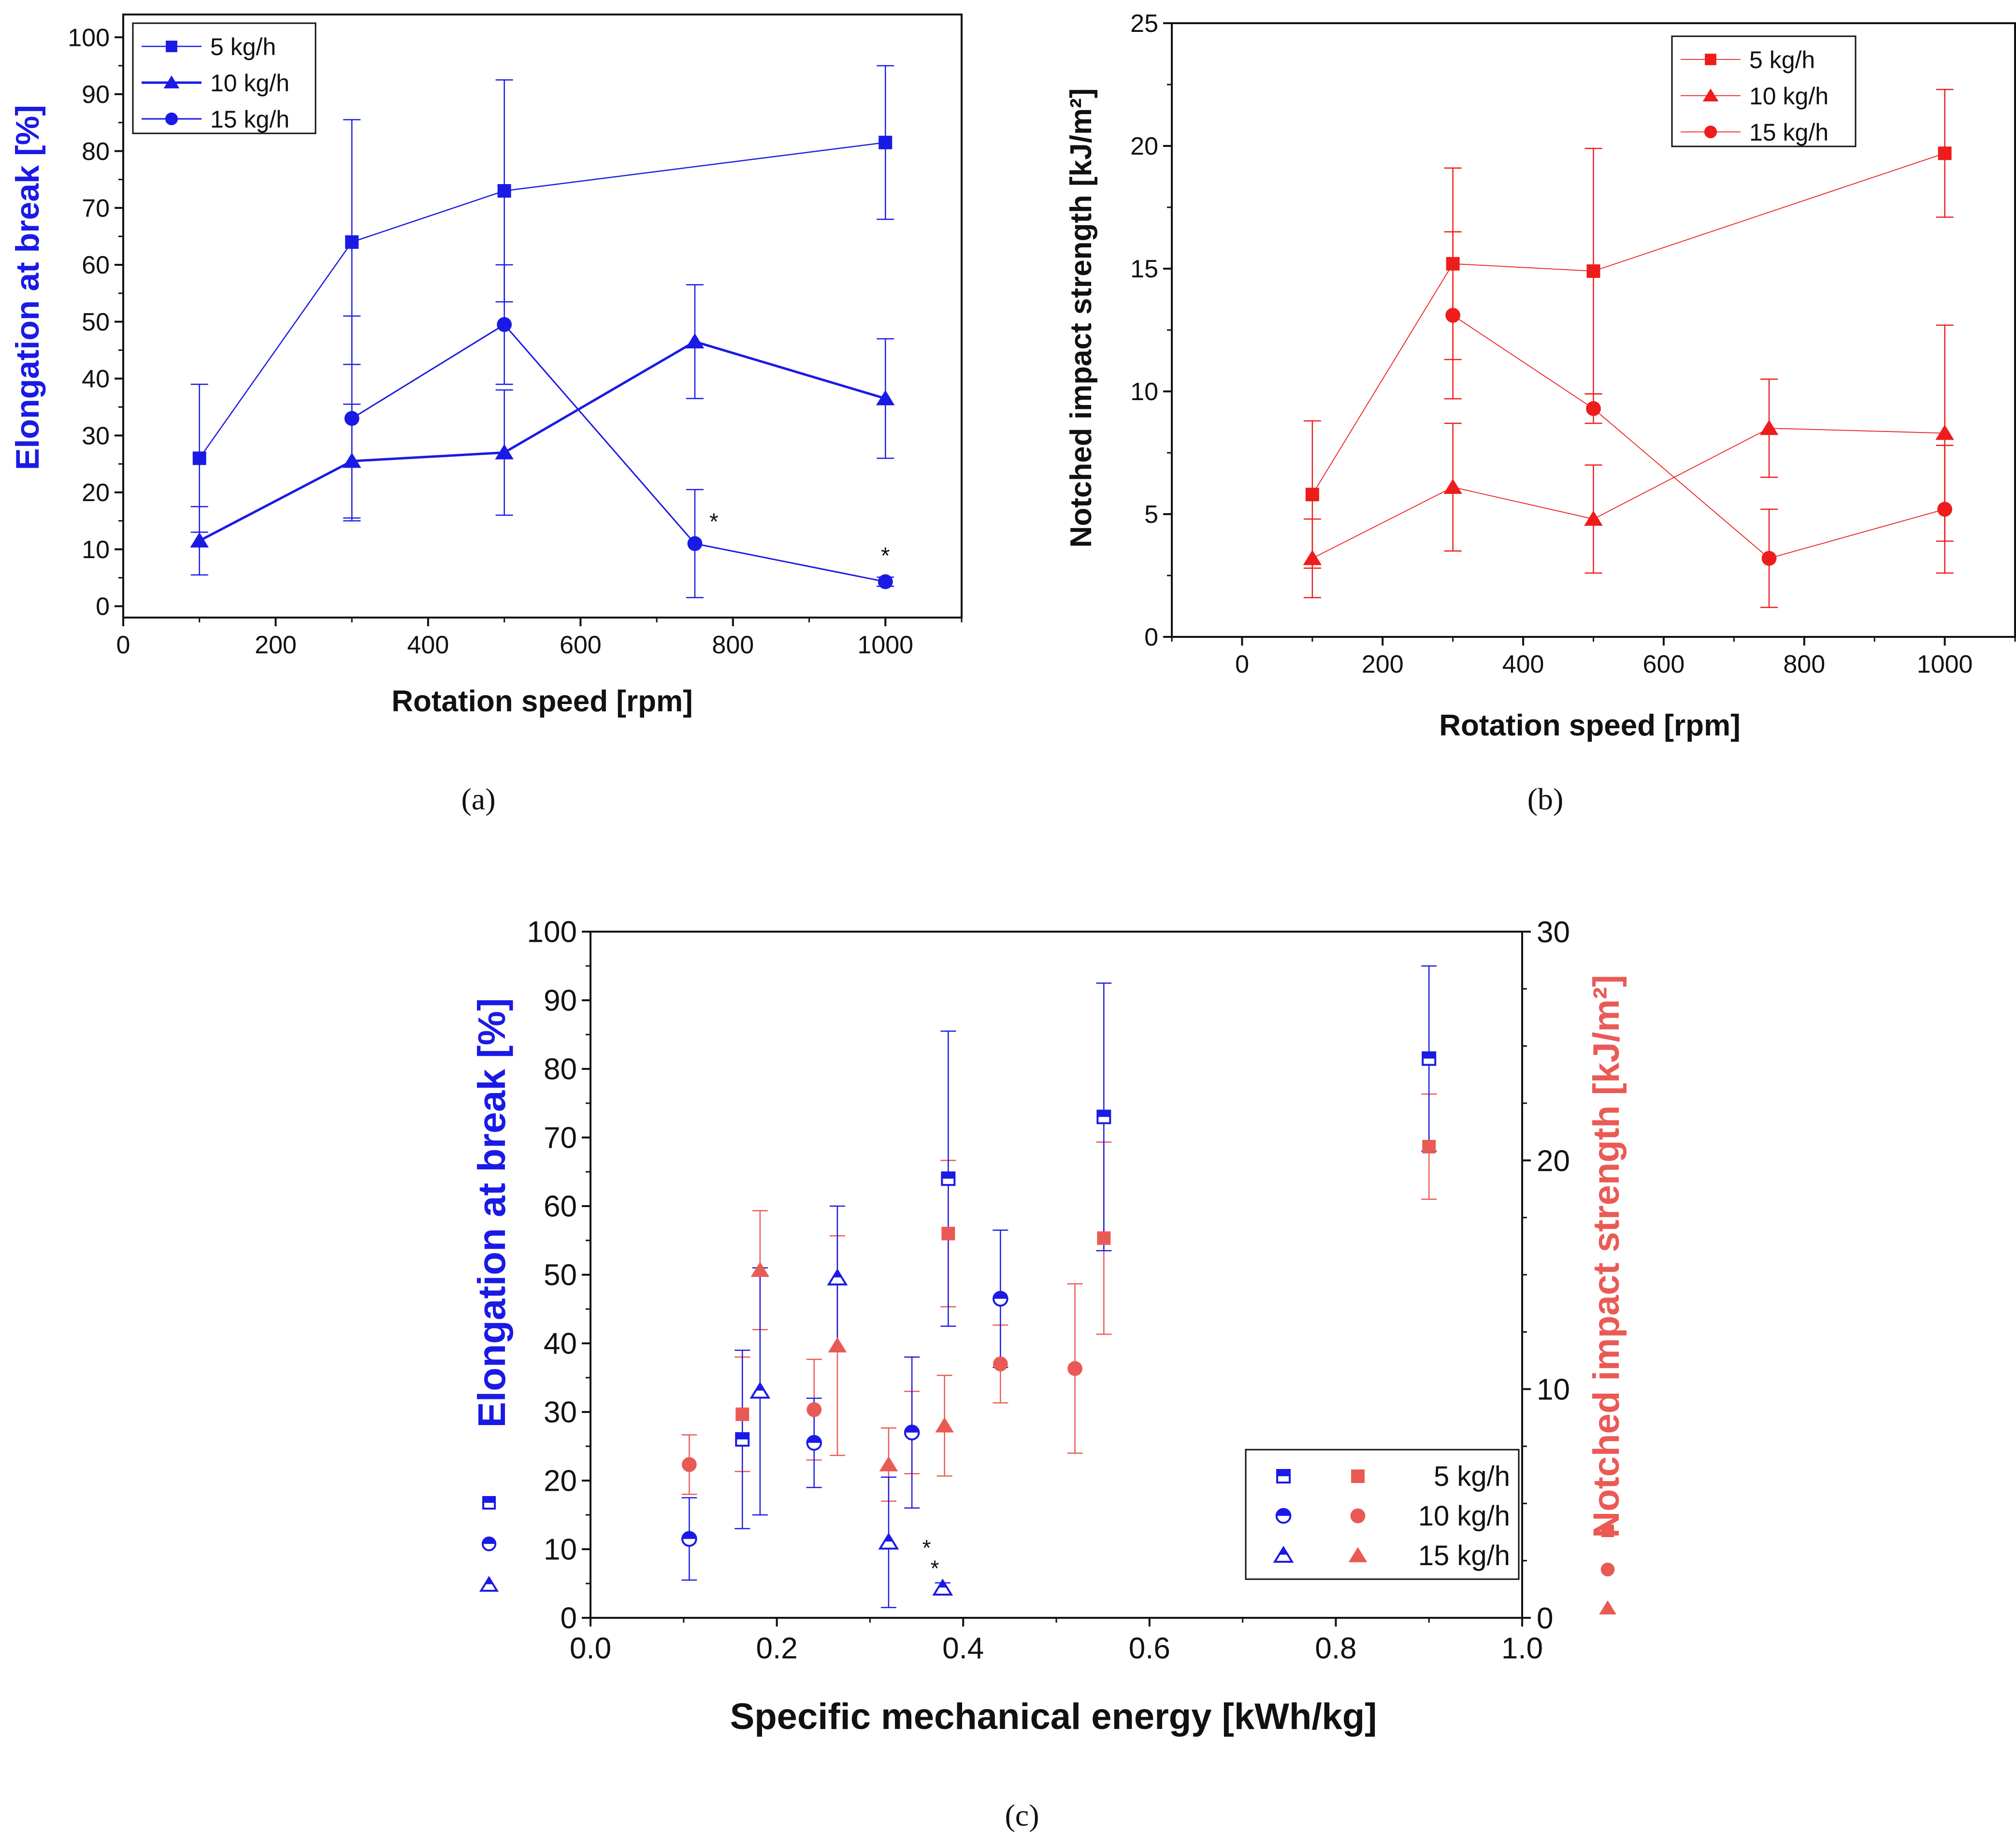 This screenshot has height=1843, width=2016. I want to click on chart-c-ylabel-left: Elongation at break [%], so click(492, 1213).